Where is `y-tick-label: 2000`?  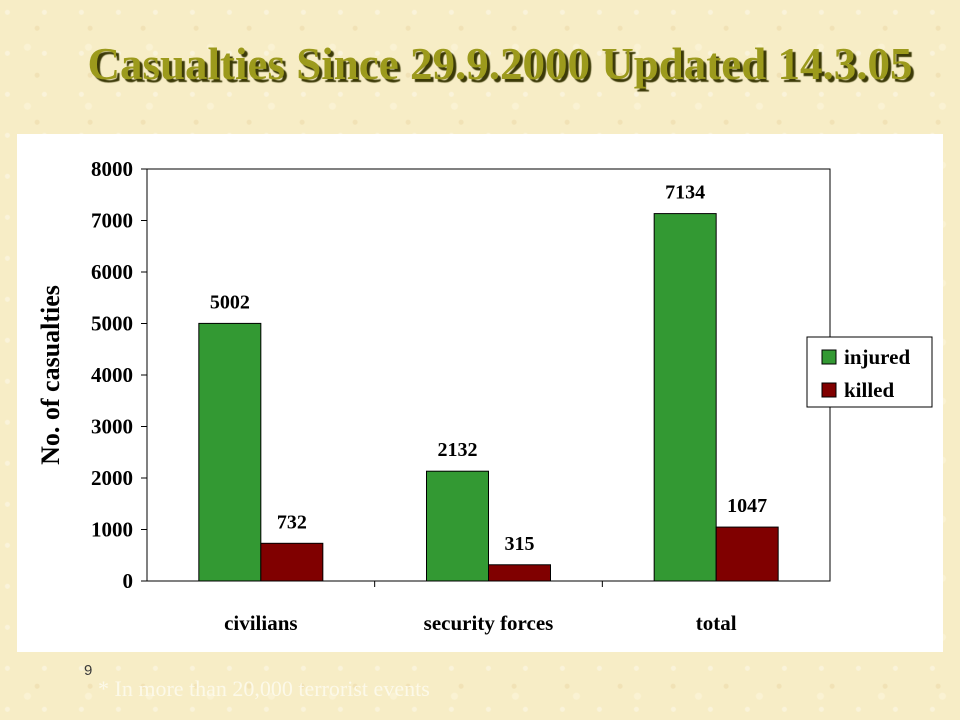
y-tick-label: 2000 is located at coordinates (112, 478).